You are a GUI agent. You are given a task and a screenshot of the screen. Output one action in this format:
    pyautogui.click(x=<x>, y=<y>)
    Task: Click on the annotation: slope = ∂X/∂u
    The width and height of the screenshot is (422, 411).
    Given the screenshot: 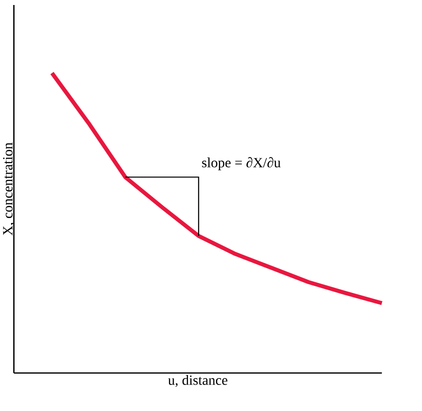 What is the action you would take?
    pyautogui.click(x=241, y=163)
    